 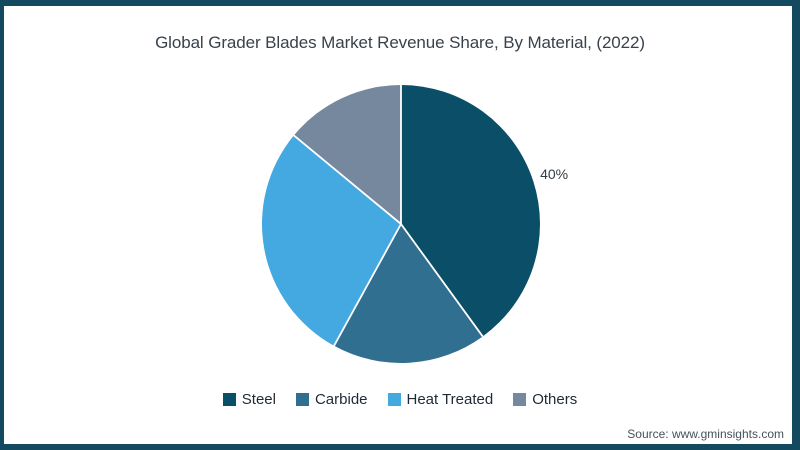 I want to click on legend-swatch-carbide, so click(x=302, y=399).